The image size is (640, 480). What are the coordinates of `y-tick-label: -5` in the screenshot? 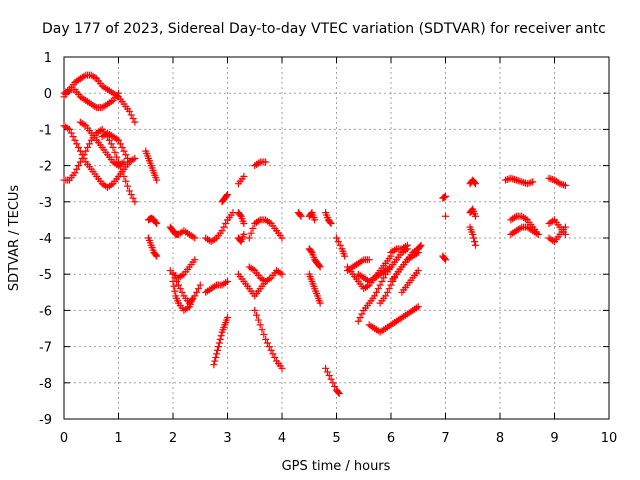 It's located at (45, 275).